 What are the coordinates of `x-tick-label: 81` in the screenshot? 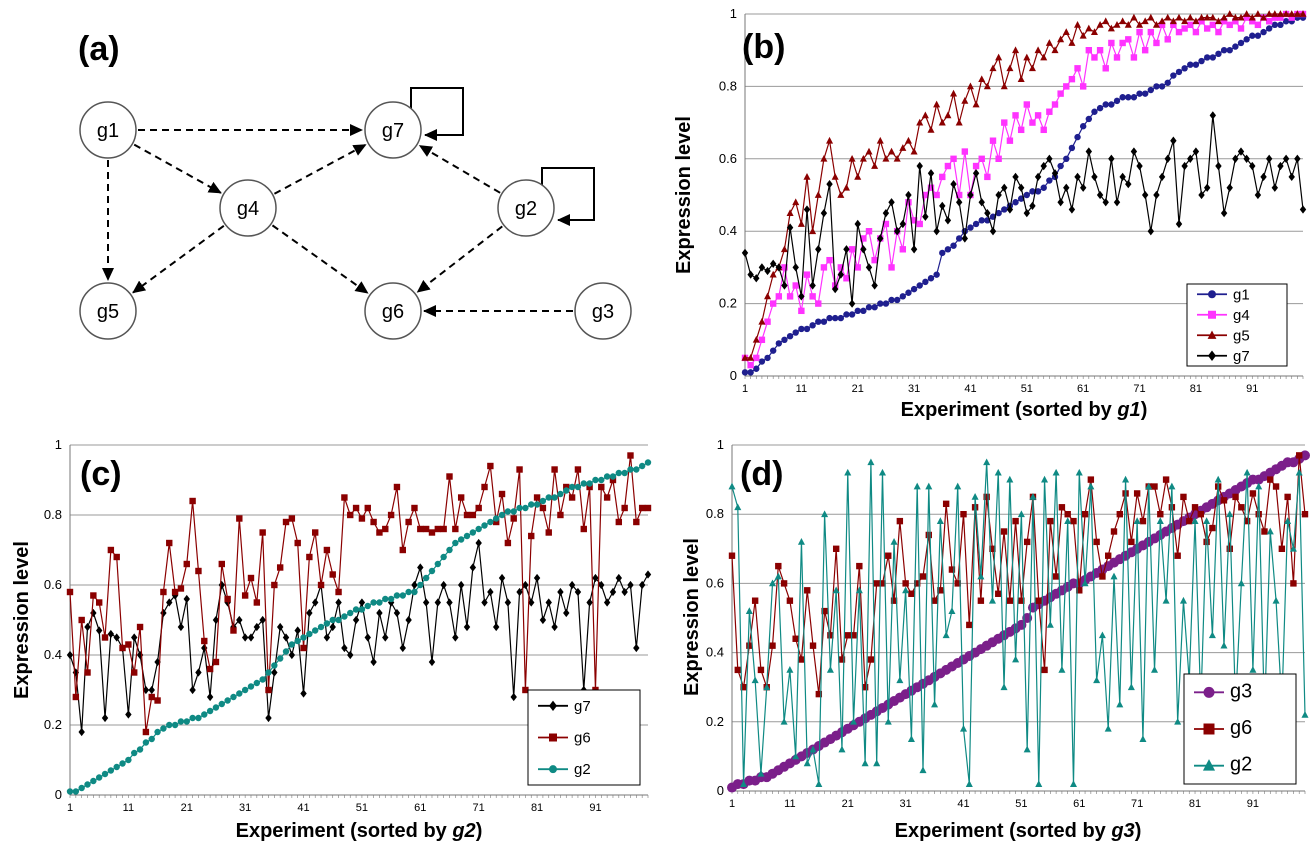 It's located at (1195, 804).